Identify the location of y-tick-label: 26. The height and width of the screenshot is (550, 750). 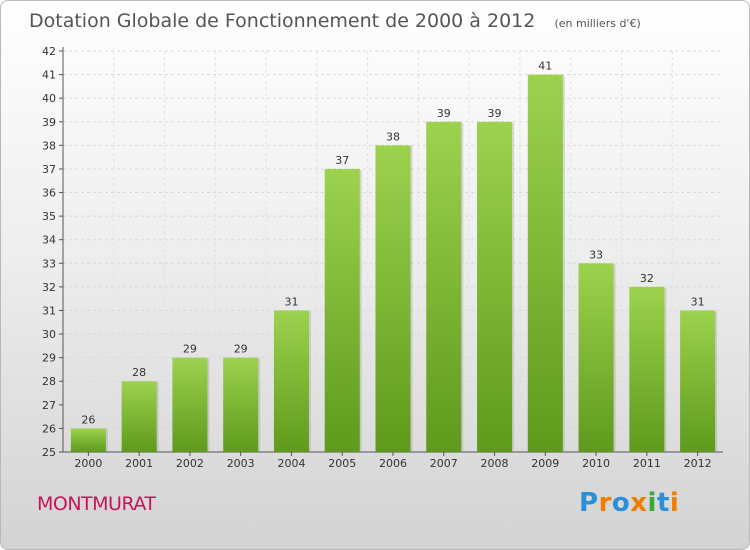
(49, 428).